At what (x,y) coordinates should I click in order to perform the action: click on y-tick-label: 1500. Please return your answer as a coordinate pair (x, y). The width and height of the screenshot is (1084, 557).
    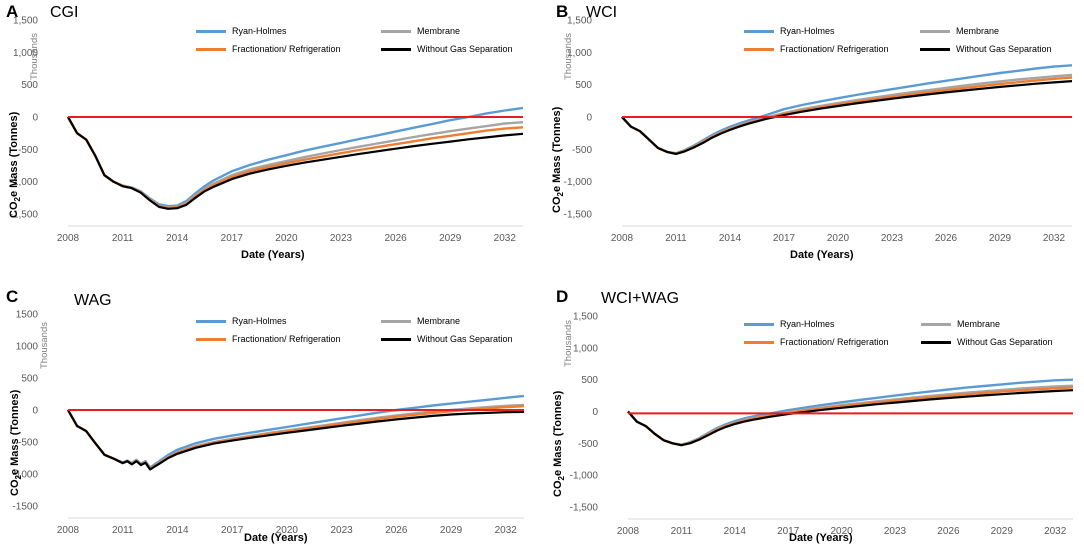
    Looking at the image, I should click on (27, 315).